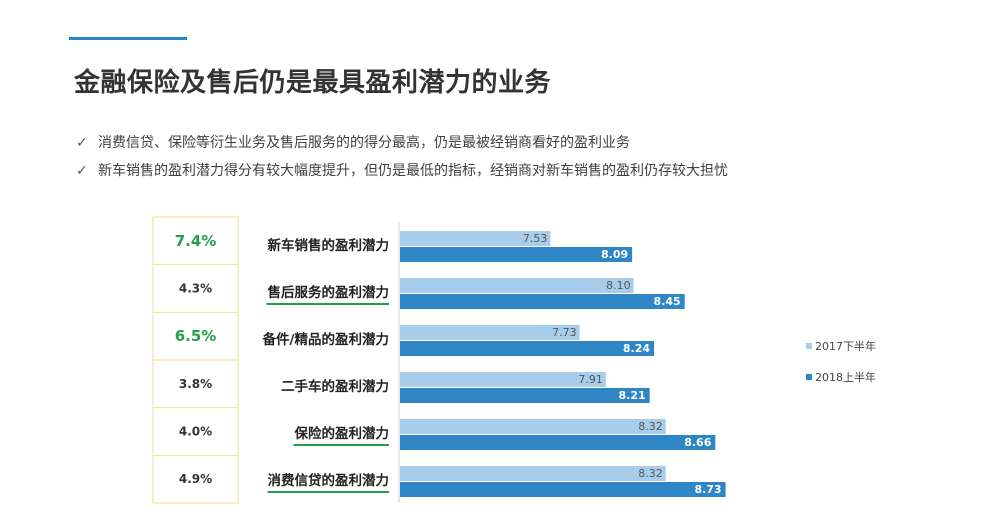  Describe the element at coordinates (328, 292) in the screenshot. I see `category-label: 售后服务的盈利潜力` at that location.